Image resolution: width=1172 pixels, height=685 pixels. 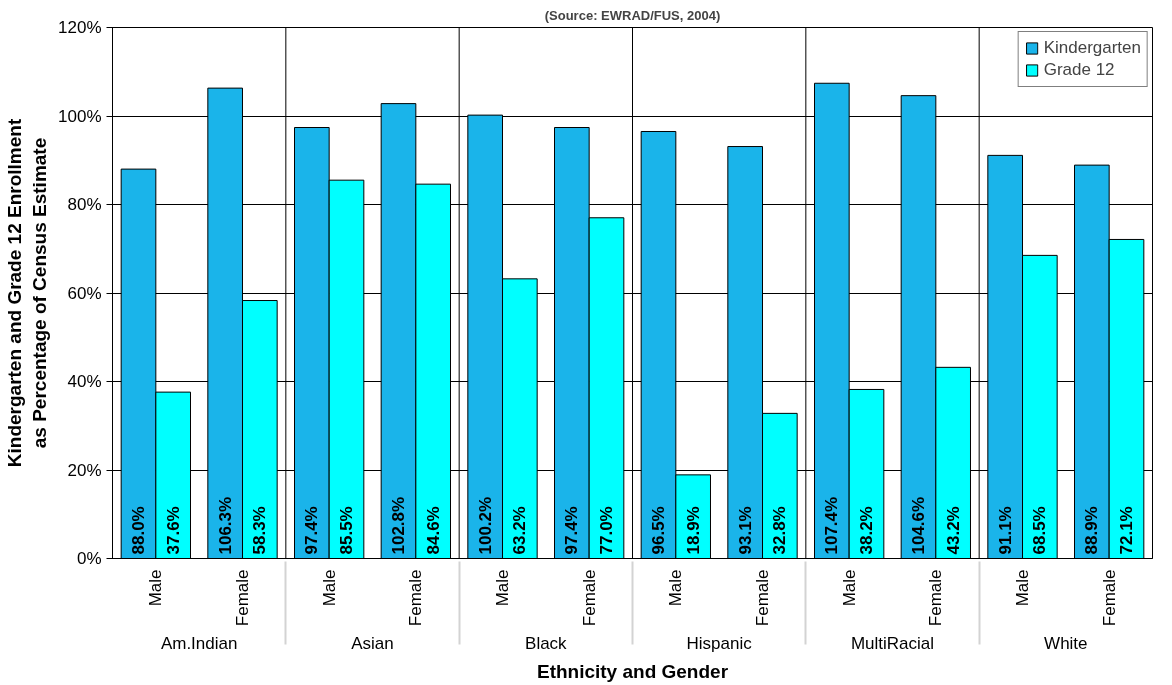 I want to click on y-tick-label: 100%, so click(x=80, y=116).